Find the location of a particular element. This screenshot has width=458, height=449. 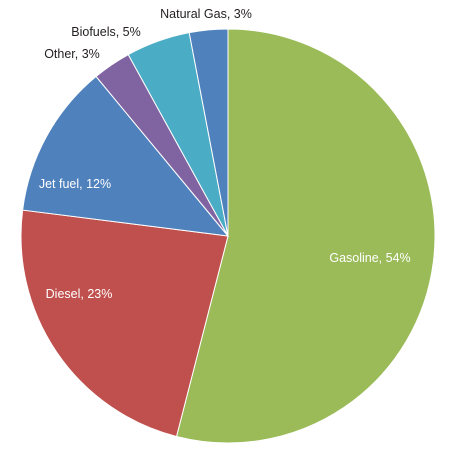

pie-label-other: Other, 3% is located at coordinates (72, 54).